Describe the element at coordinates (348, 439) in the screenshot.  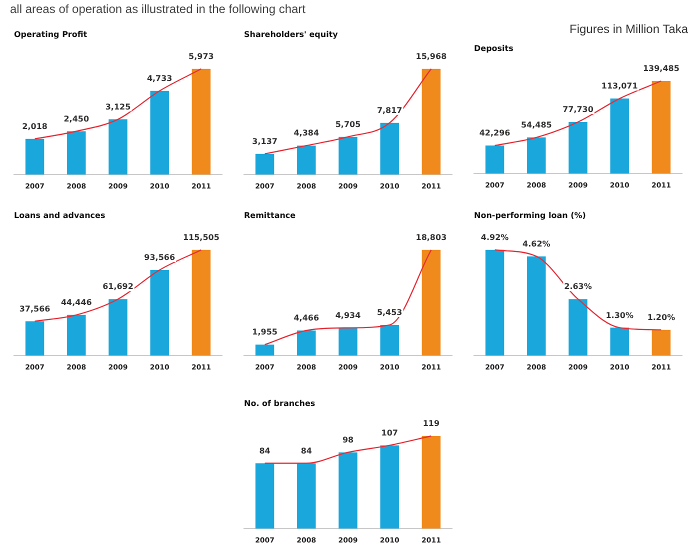
I see `data-label: 98` at that location.